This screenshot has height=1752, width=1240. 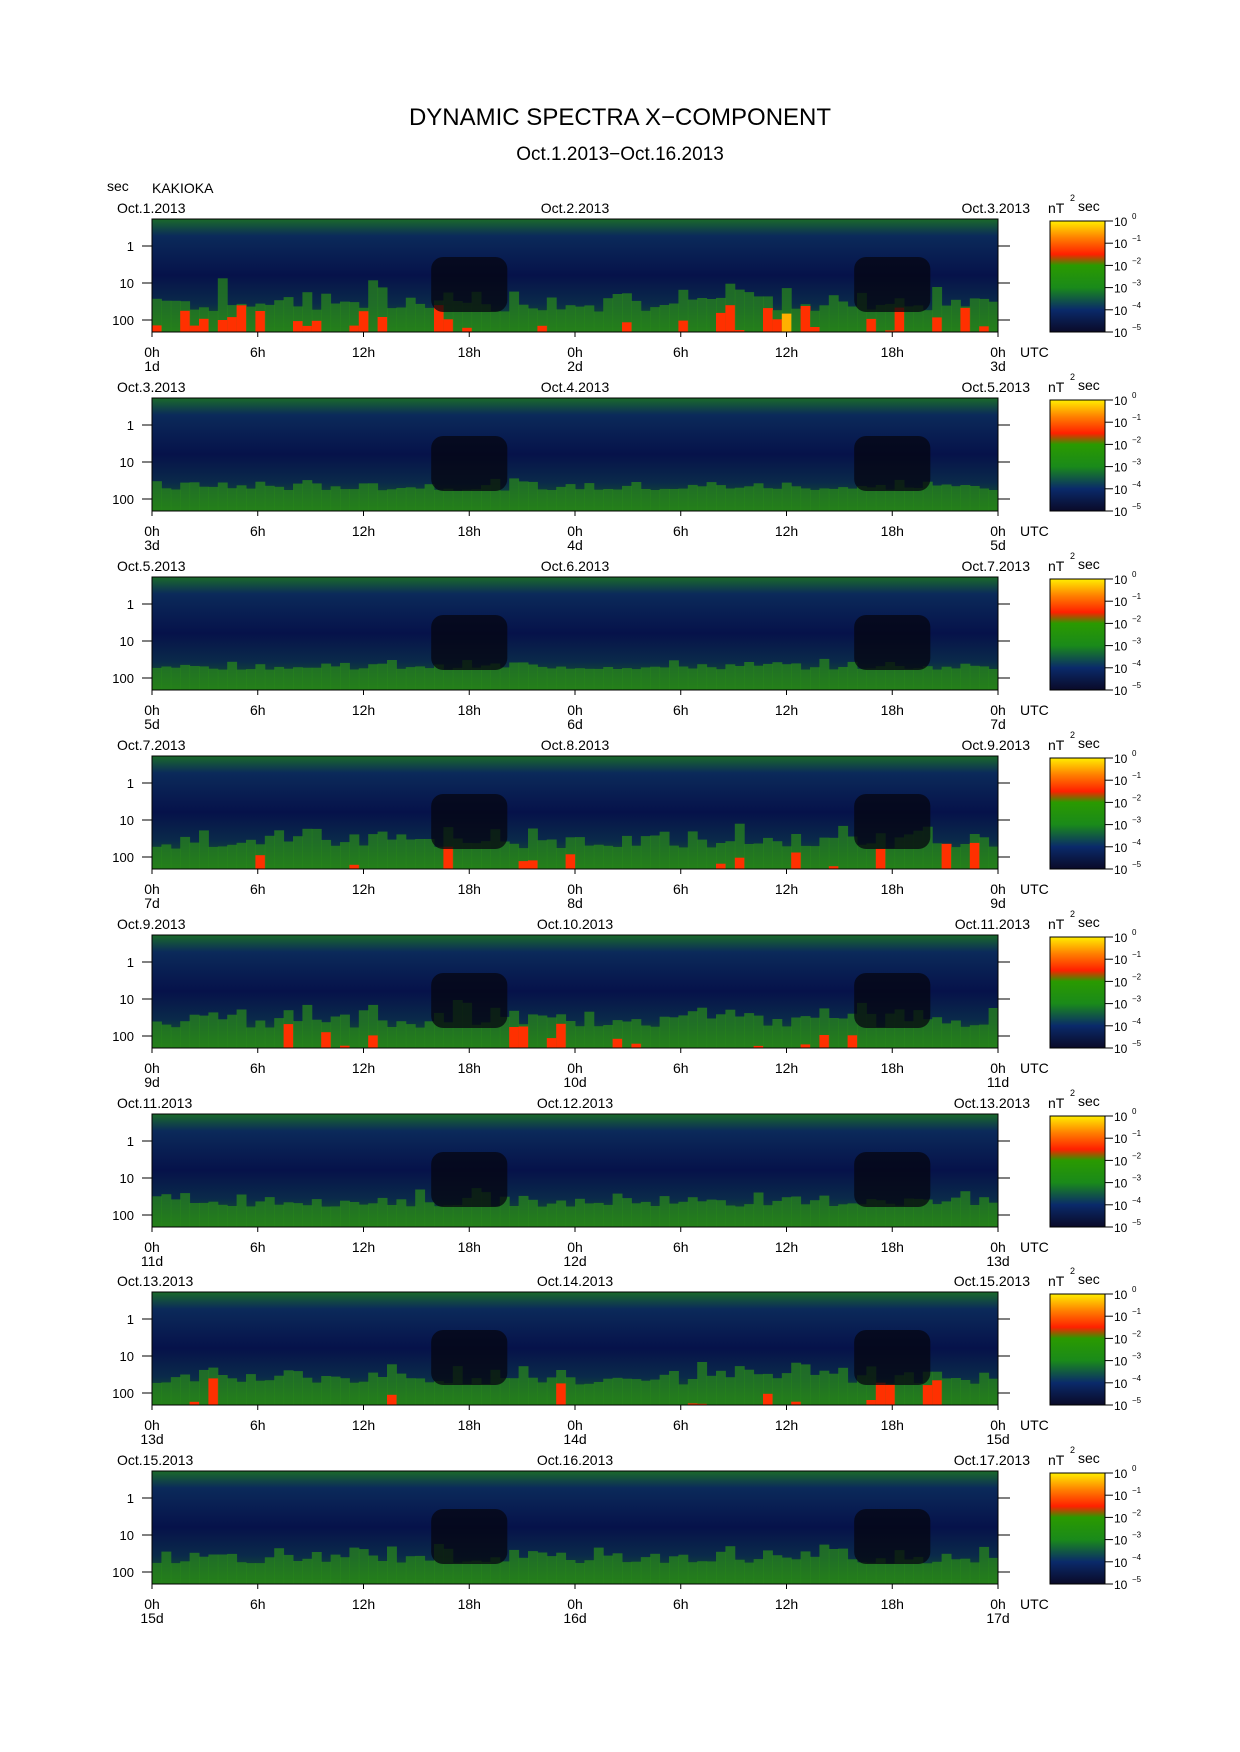 What do you see at coordinates (575, 366) in the screenshot?
I see `day-label: 2d` at bounding box center [575, 366].